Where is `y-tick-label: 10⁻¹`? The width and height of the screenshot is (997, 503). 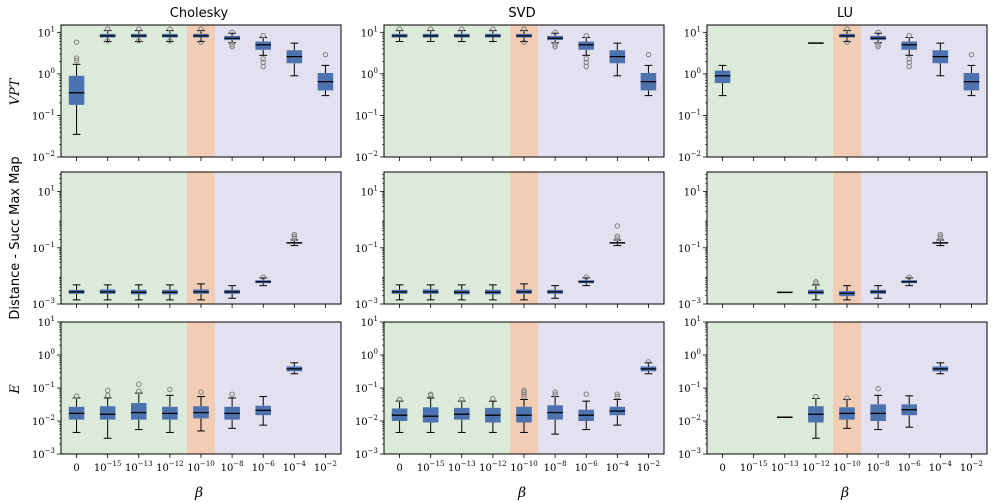 y-tick-label: 10⁻¹ is located at coordinates (689, 248).